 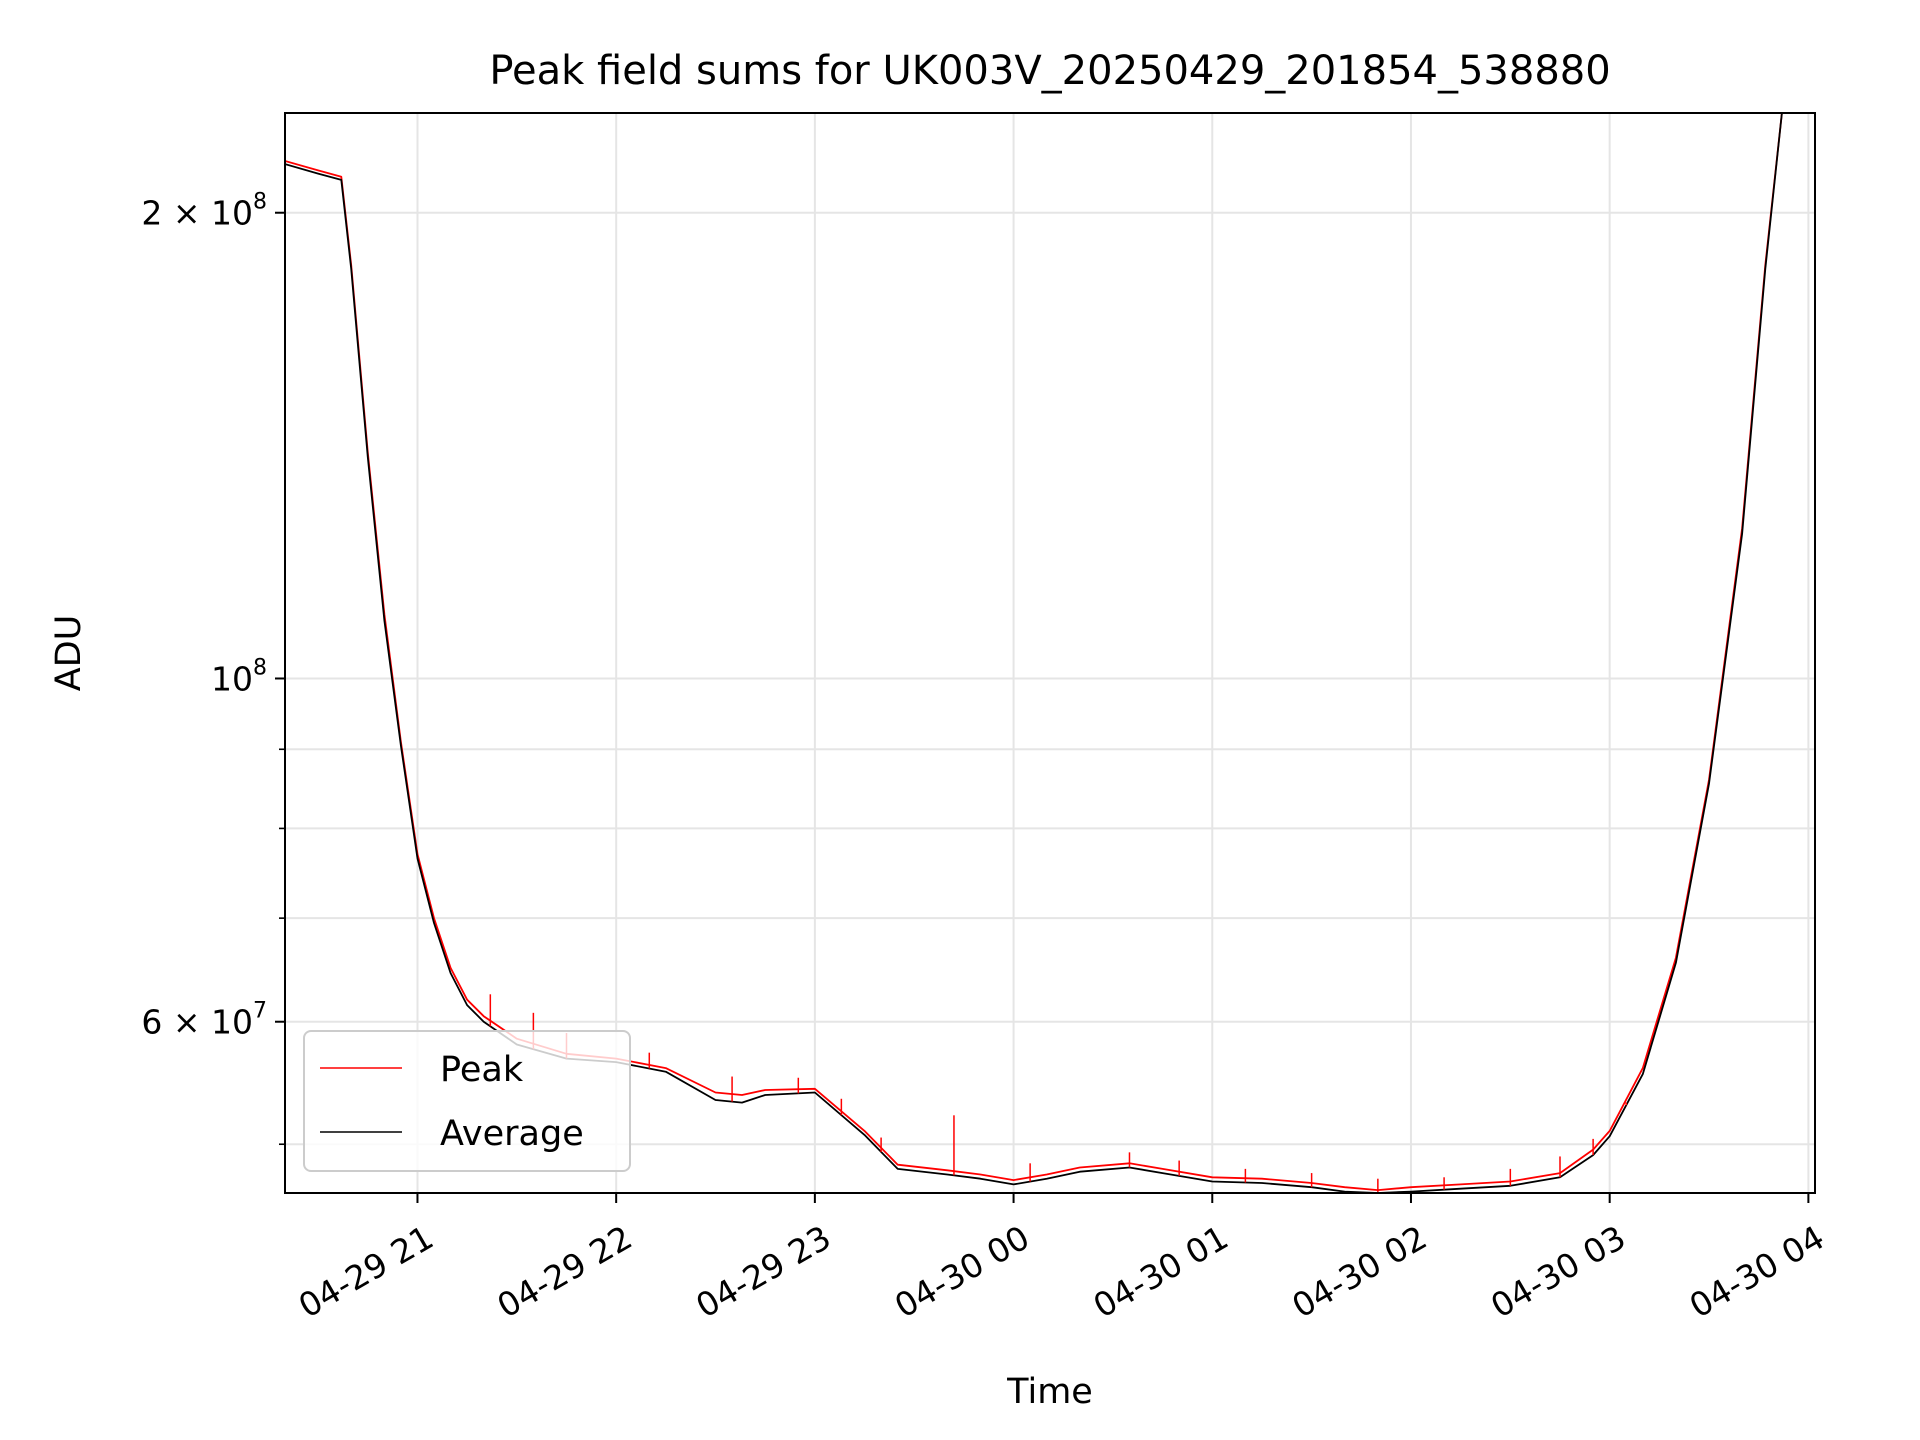 What do you see at coordinates (260, 1011) in the screenshot?
I see `y-tick-label-exp: 7` at bounding box center [260, 1011].